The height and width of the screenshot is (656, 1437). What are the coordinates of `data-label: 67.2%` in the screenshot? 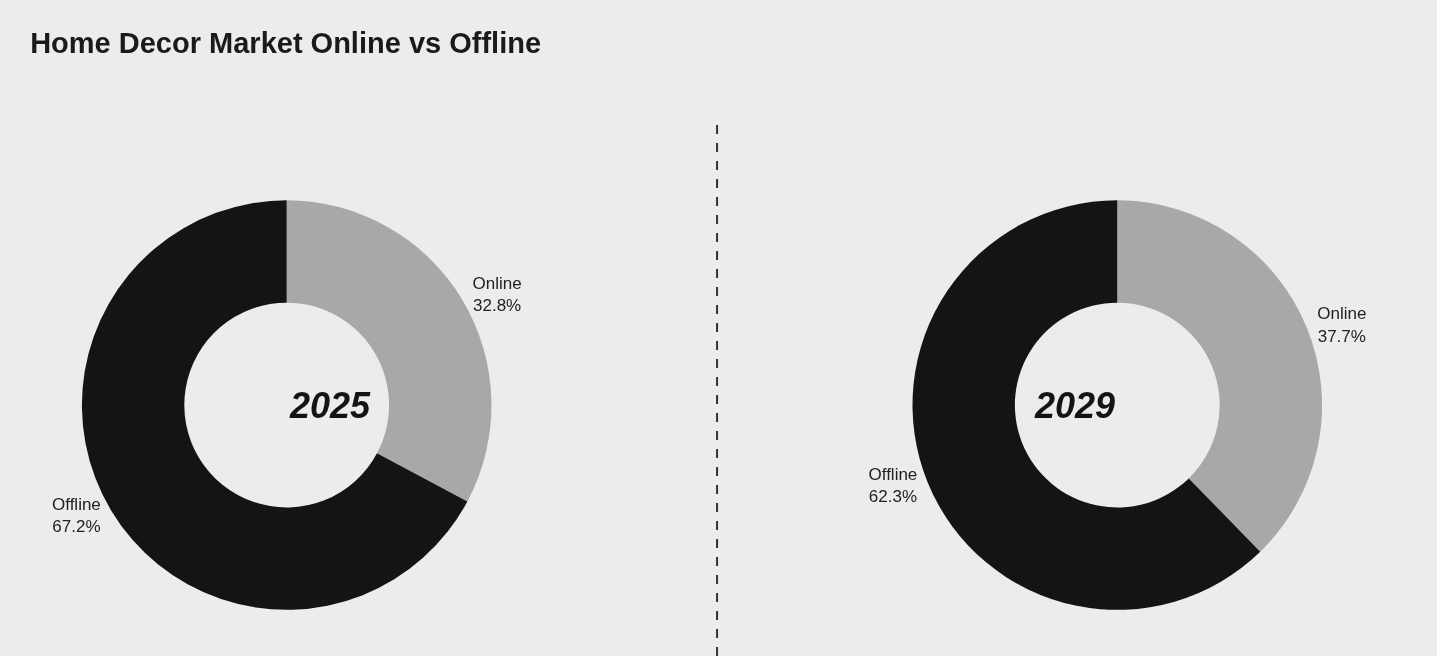 It's located at (76, 527).